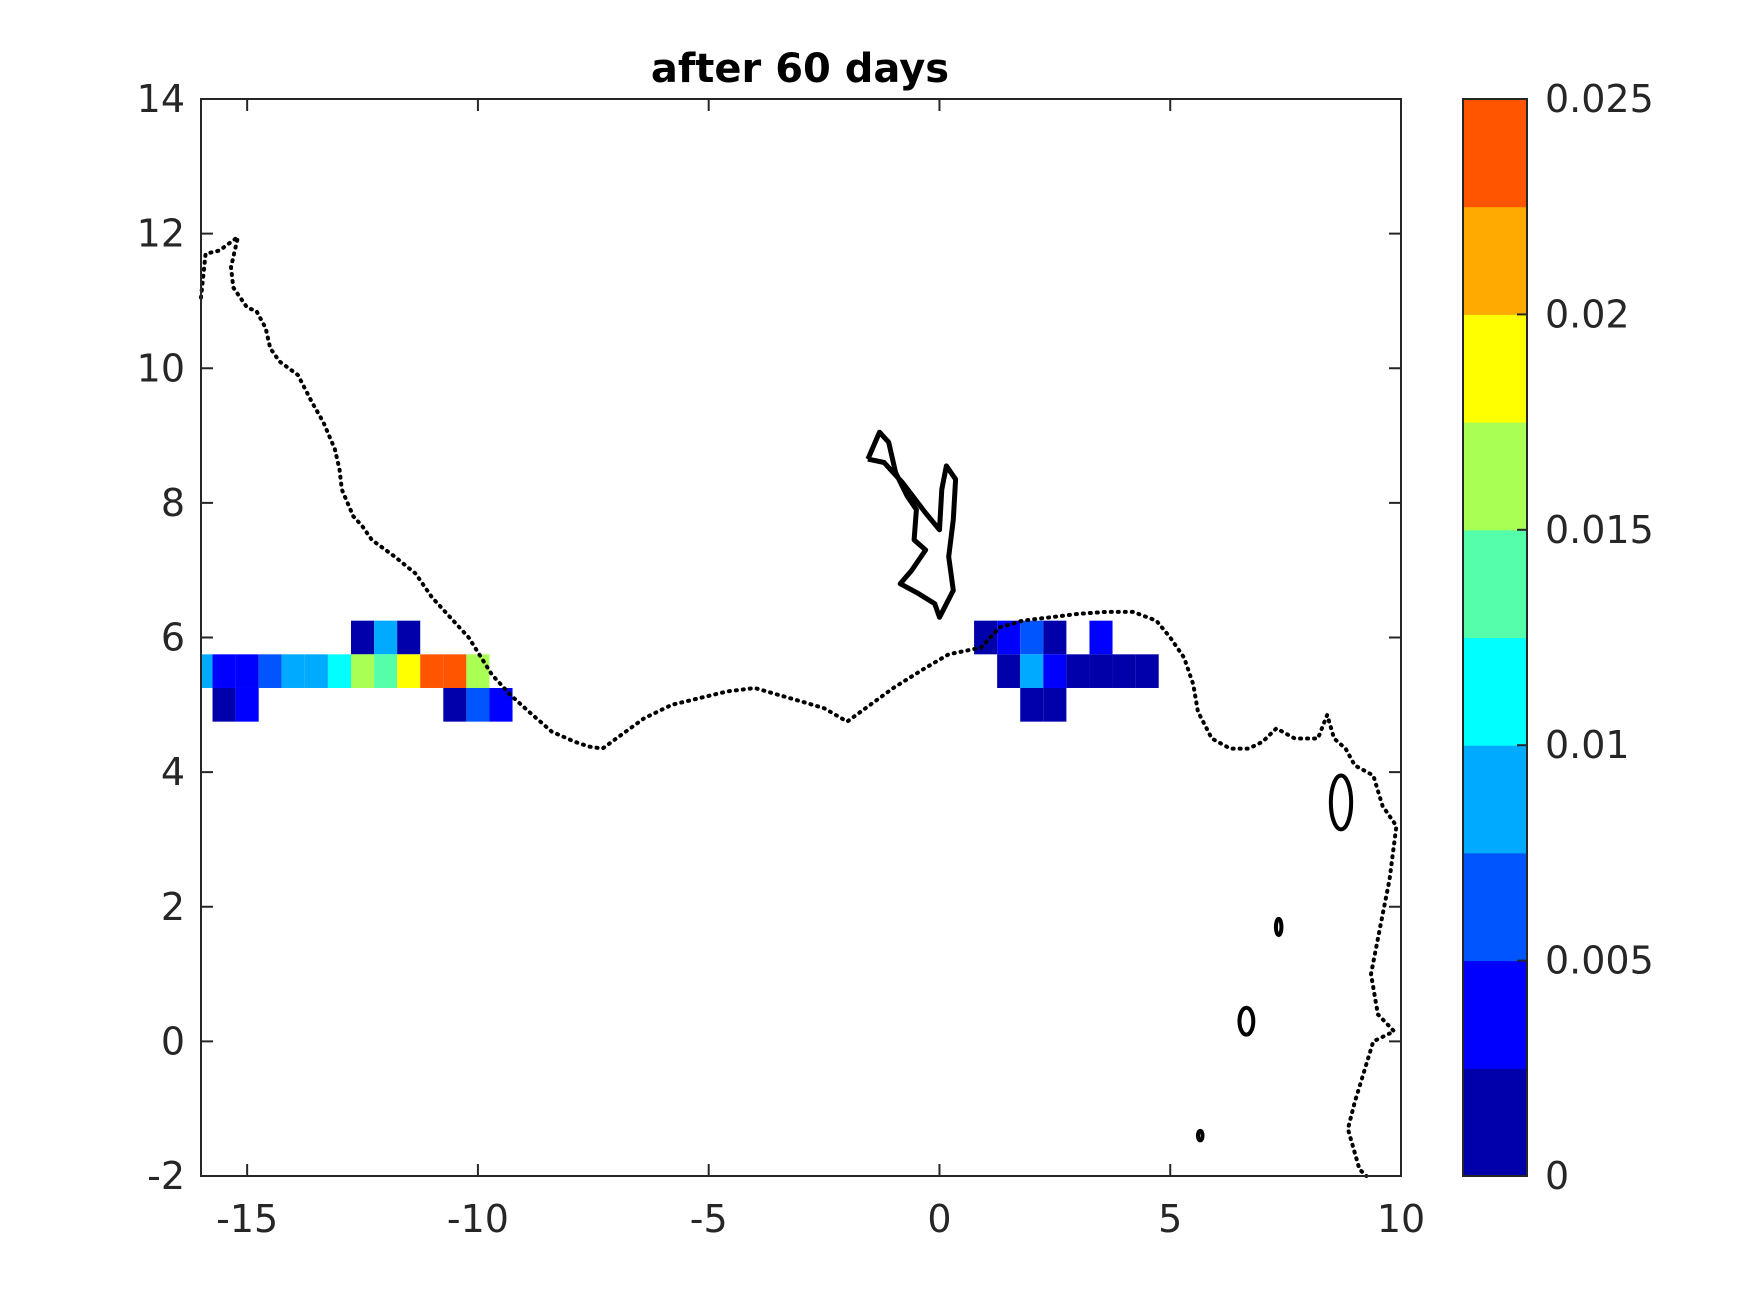 The width and height of the screenshot is (1750, 1313). I want to click on colorbar: 0 0.005 0.01 0.015 0.02 0.025, so click(1558, 637).